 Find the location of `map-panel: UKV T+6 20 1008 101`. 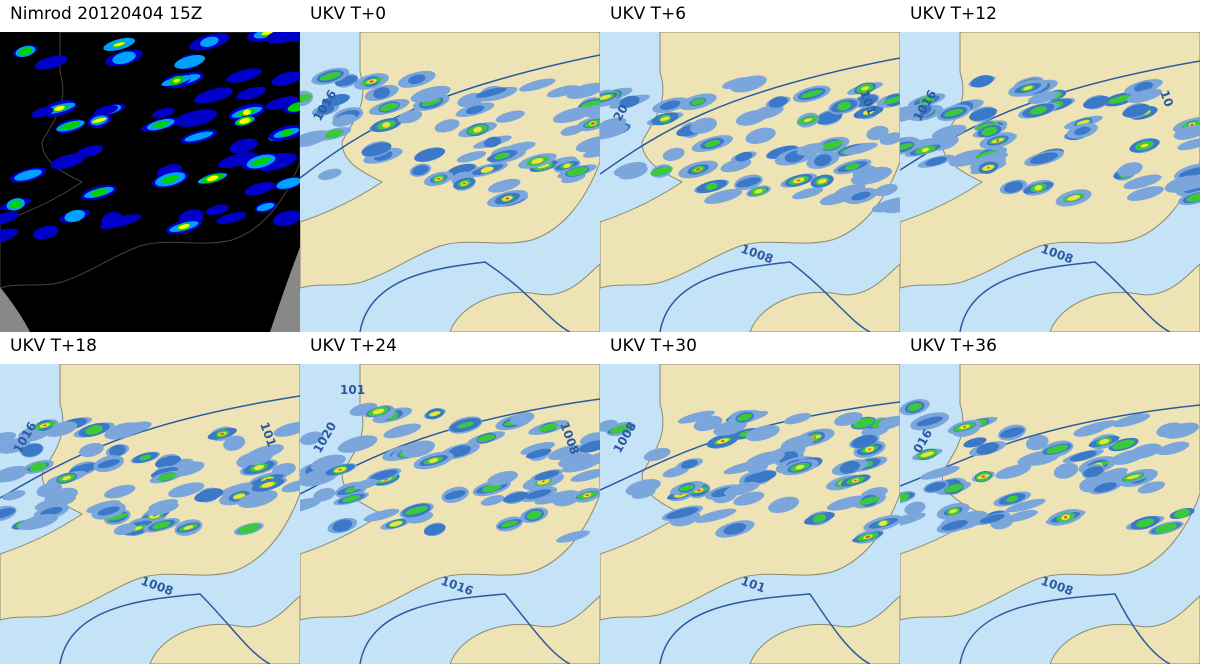

map-panel: UKV T+6 20 1008 101 is located at coordinates (750, 166).